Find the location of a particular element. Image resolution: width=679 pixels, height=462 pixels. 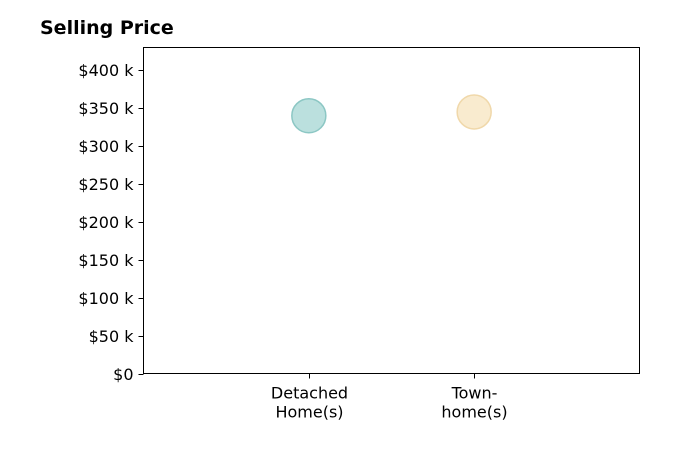

y-tick-label: $250 k is located at coordinates (106, 184).